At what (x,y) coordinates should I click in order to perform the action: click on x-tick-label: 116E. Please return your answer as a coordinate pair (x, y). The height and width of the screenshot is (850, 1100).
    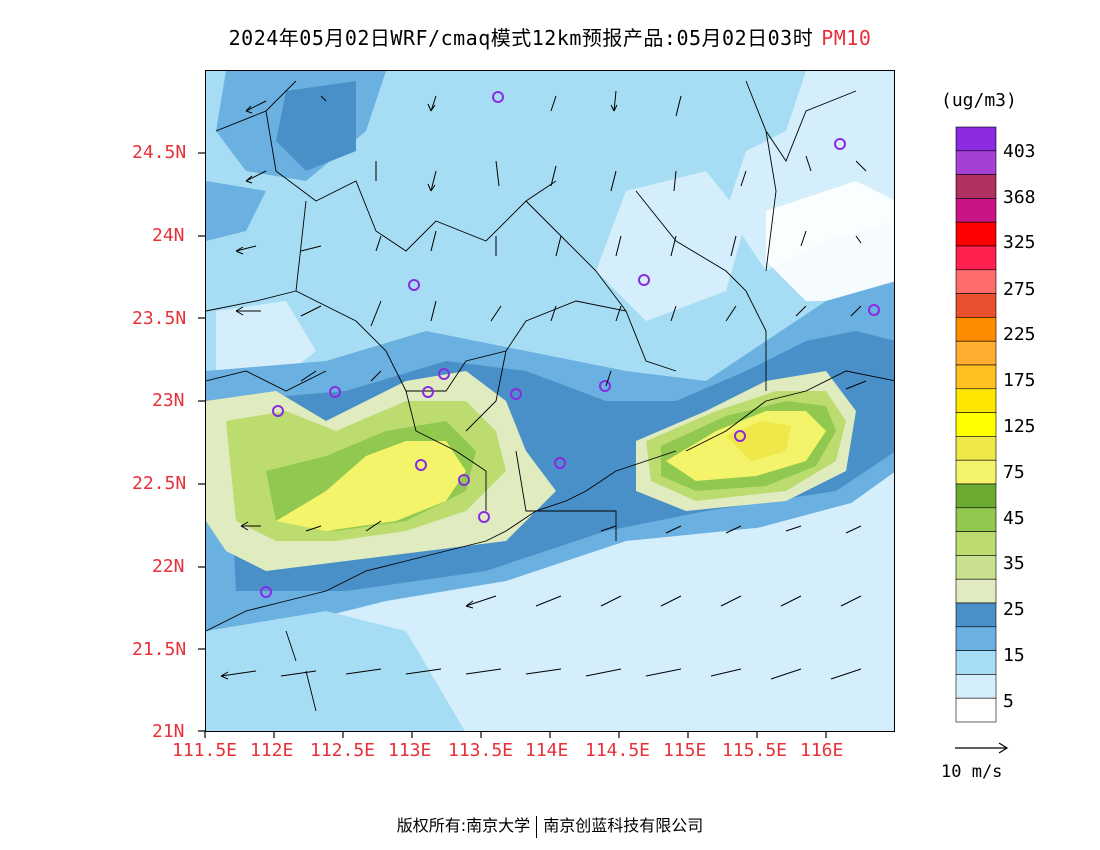
    Looking at the image, I should click on (822, 750).